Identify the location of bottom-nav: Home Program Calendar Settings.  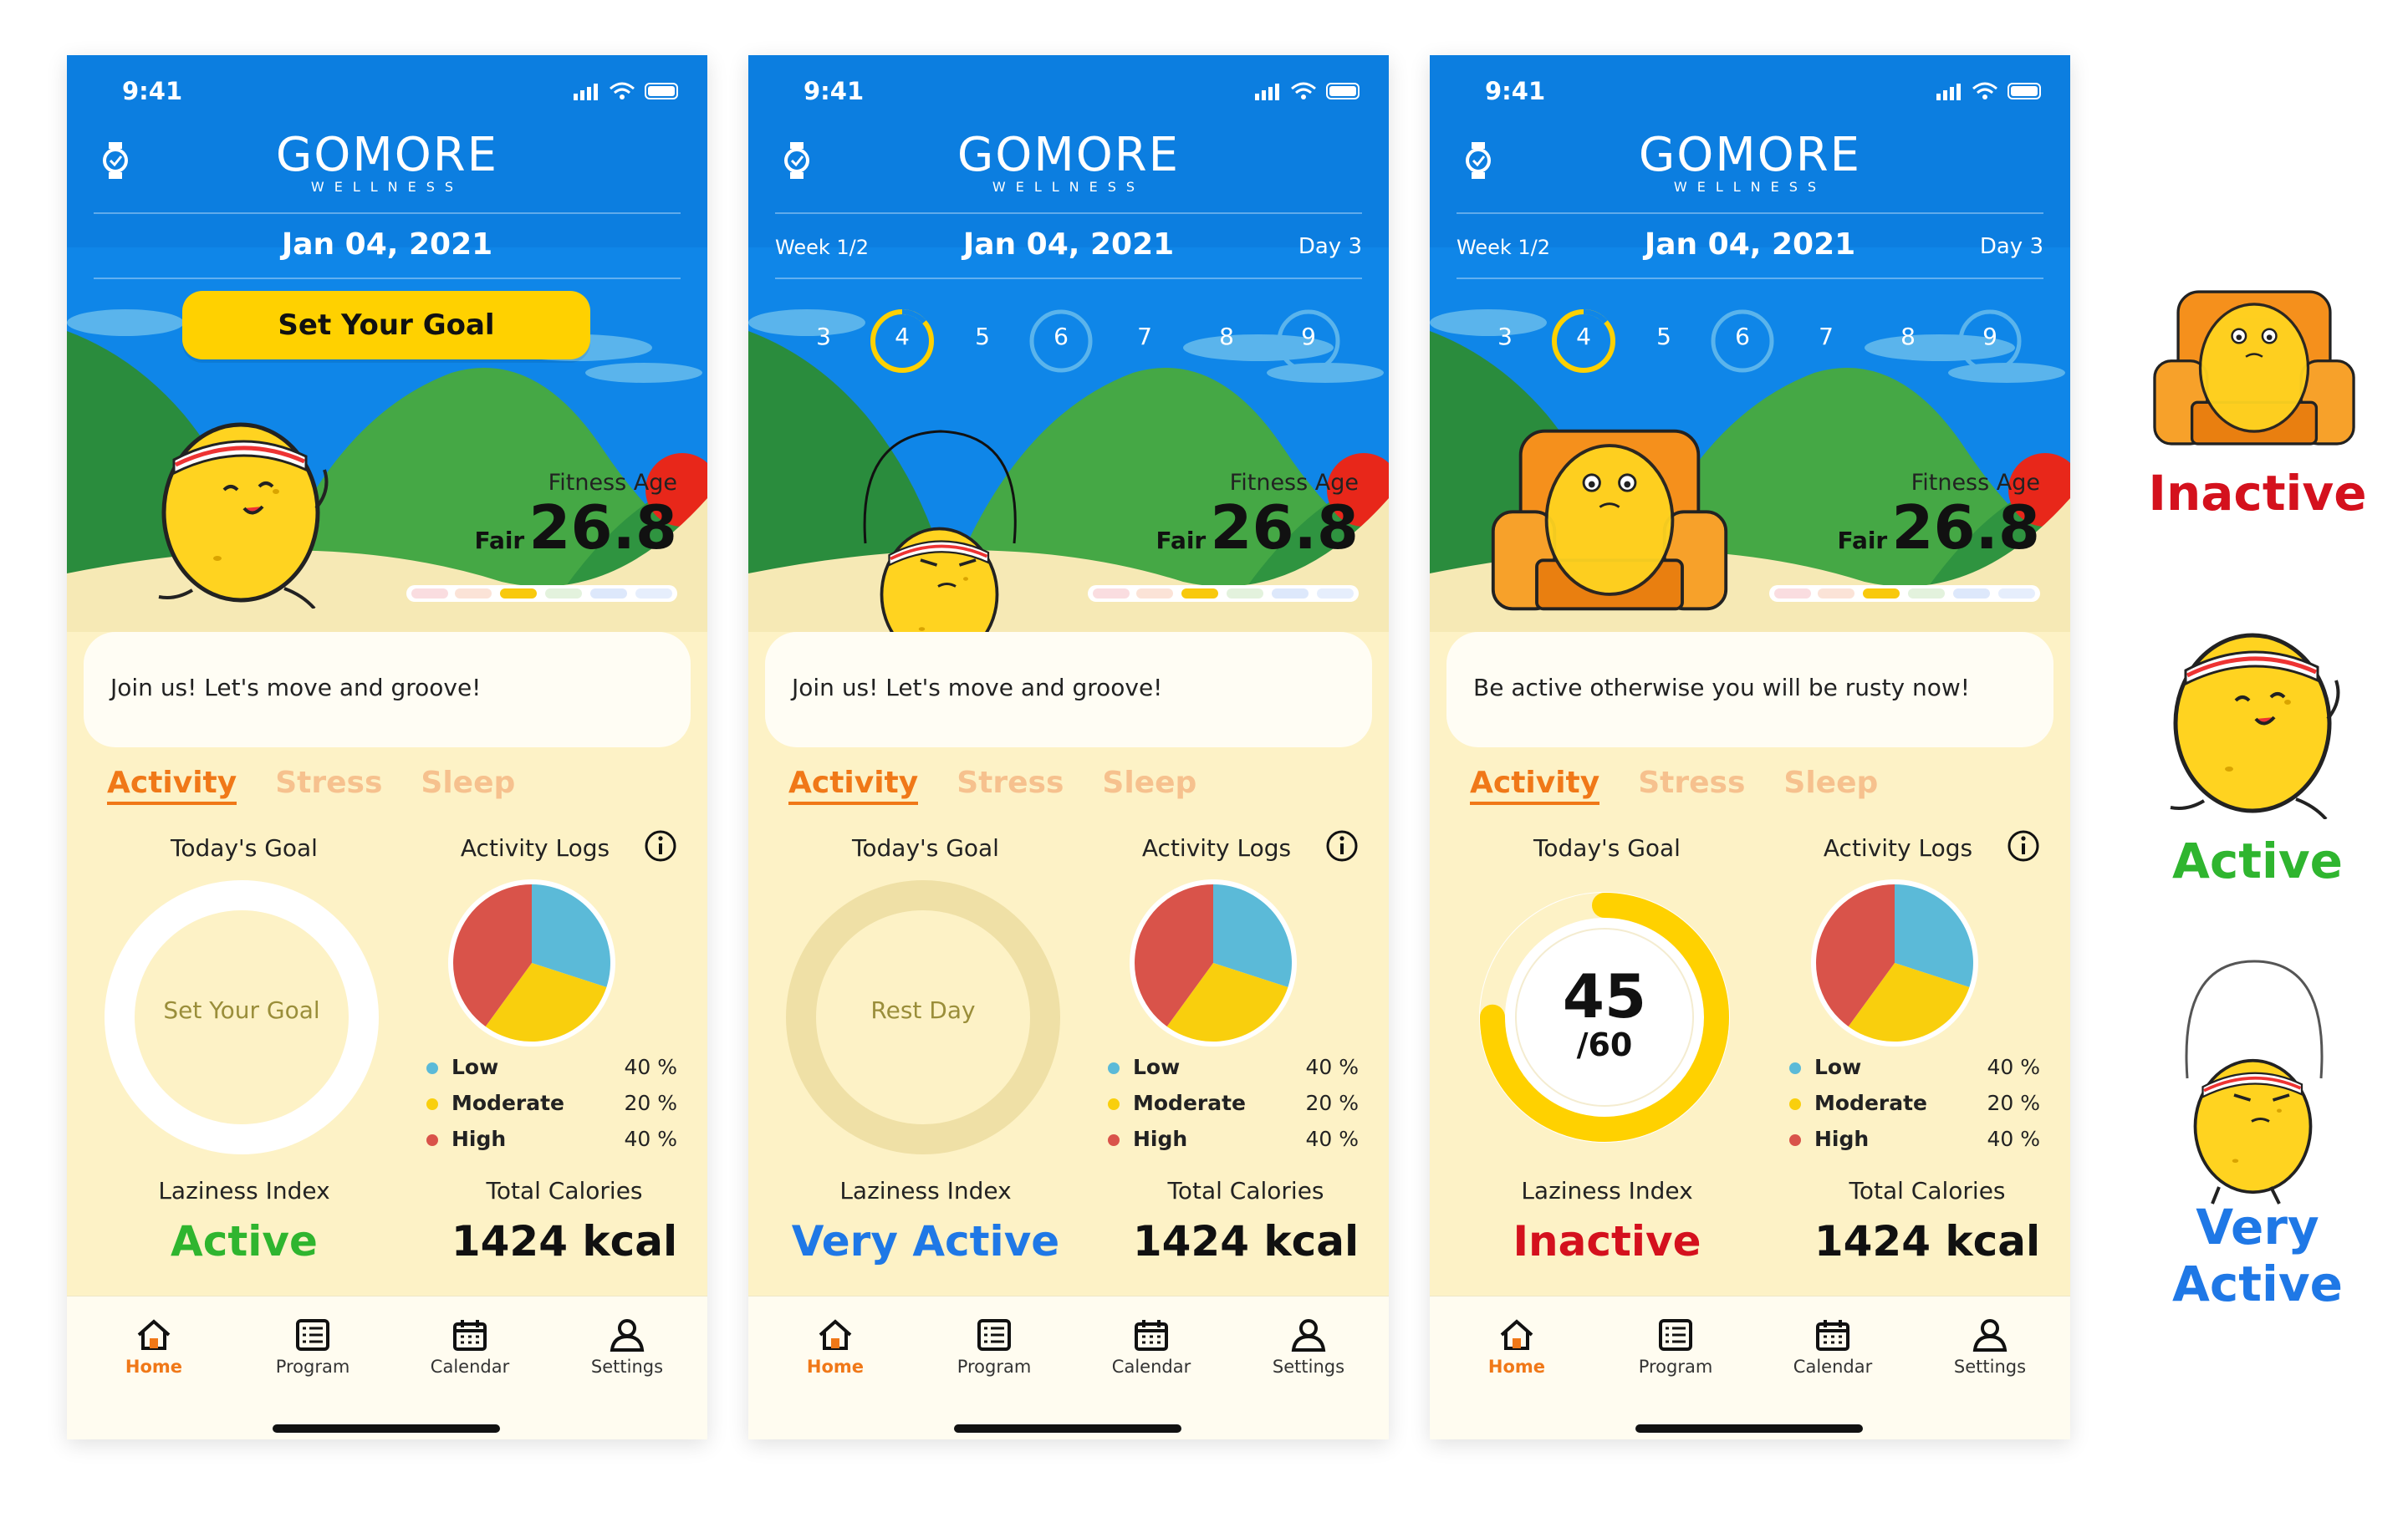
(1750, 1367).